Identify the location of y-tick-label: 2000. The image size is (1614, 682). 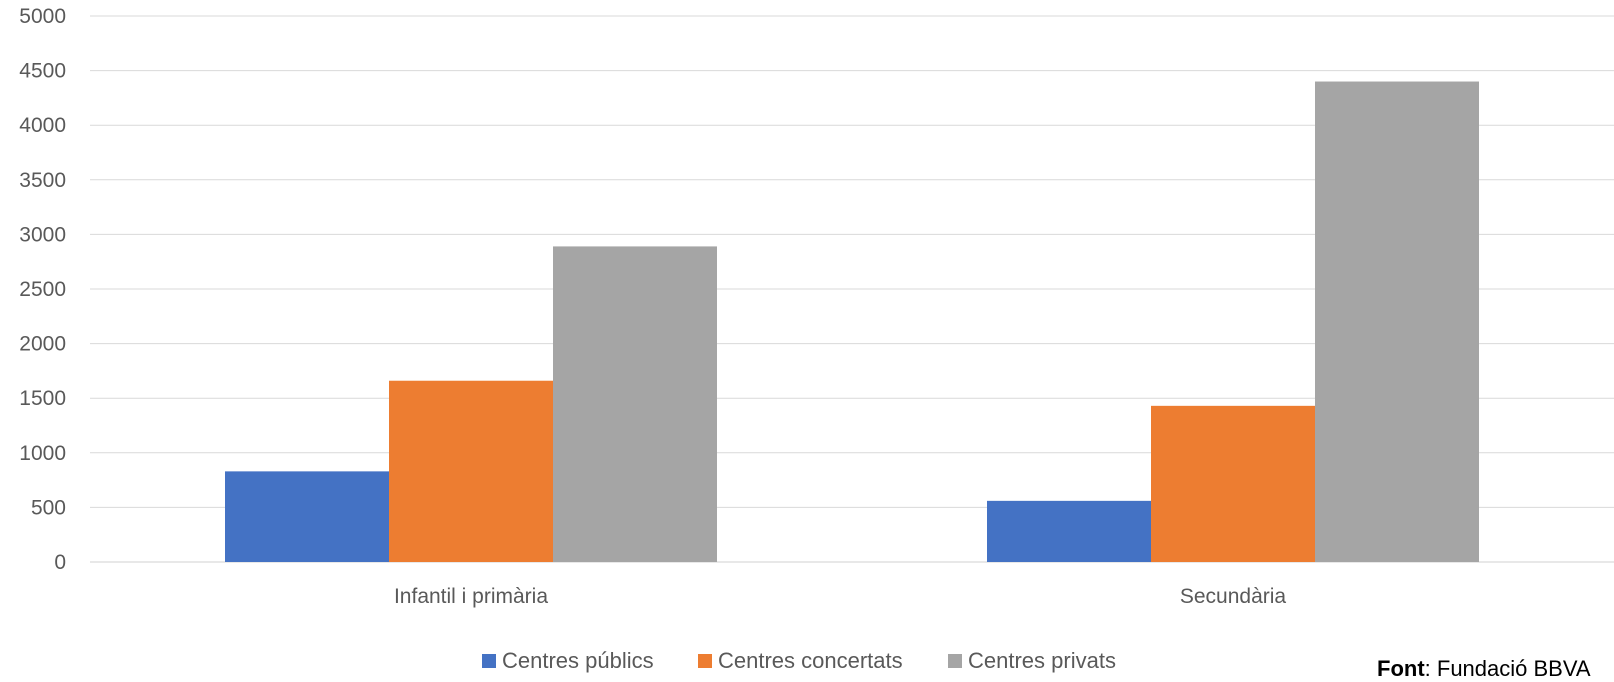
(42, 344).